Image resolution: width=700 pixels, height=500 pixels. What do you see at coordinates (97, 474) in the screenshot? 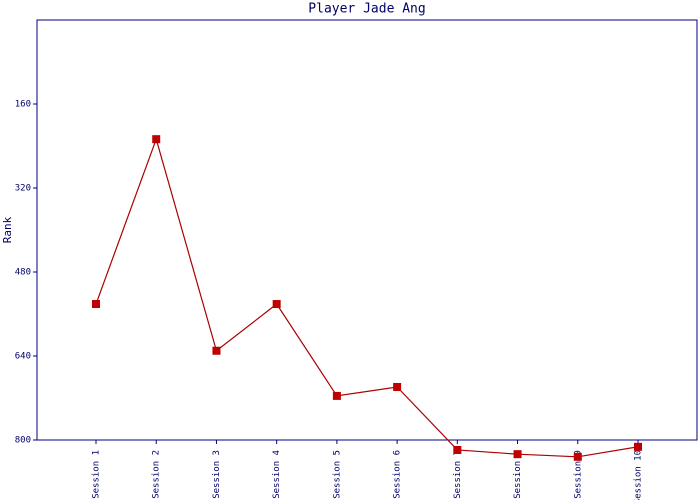
I see `x-tick-label: Session 1` at bounding box center [97, 474].